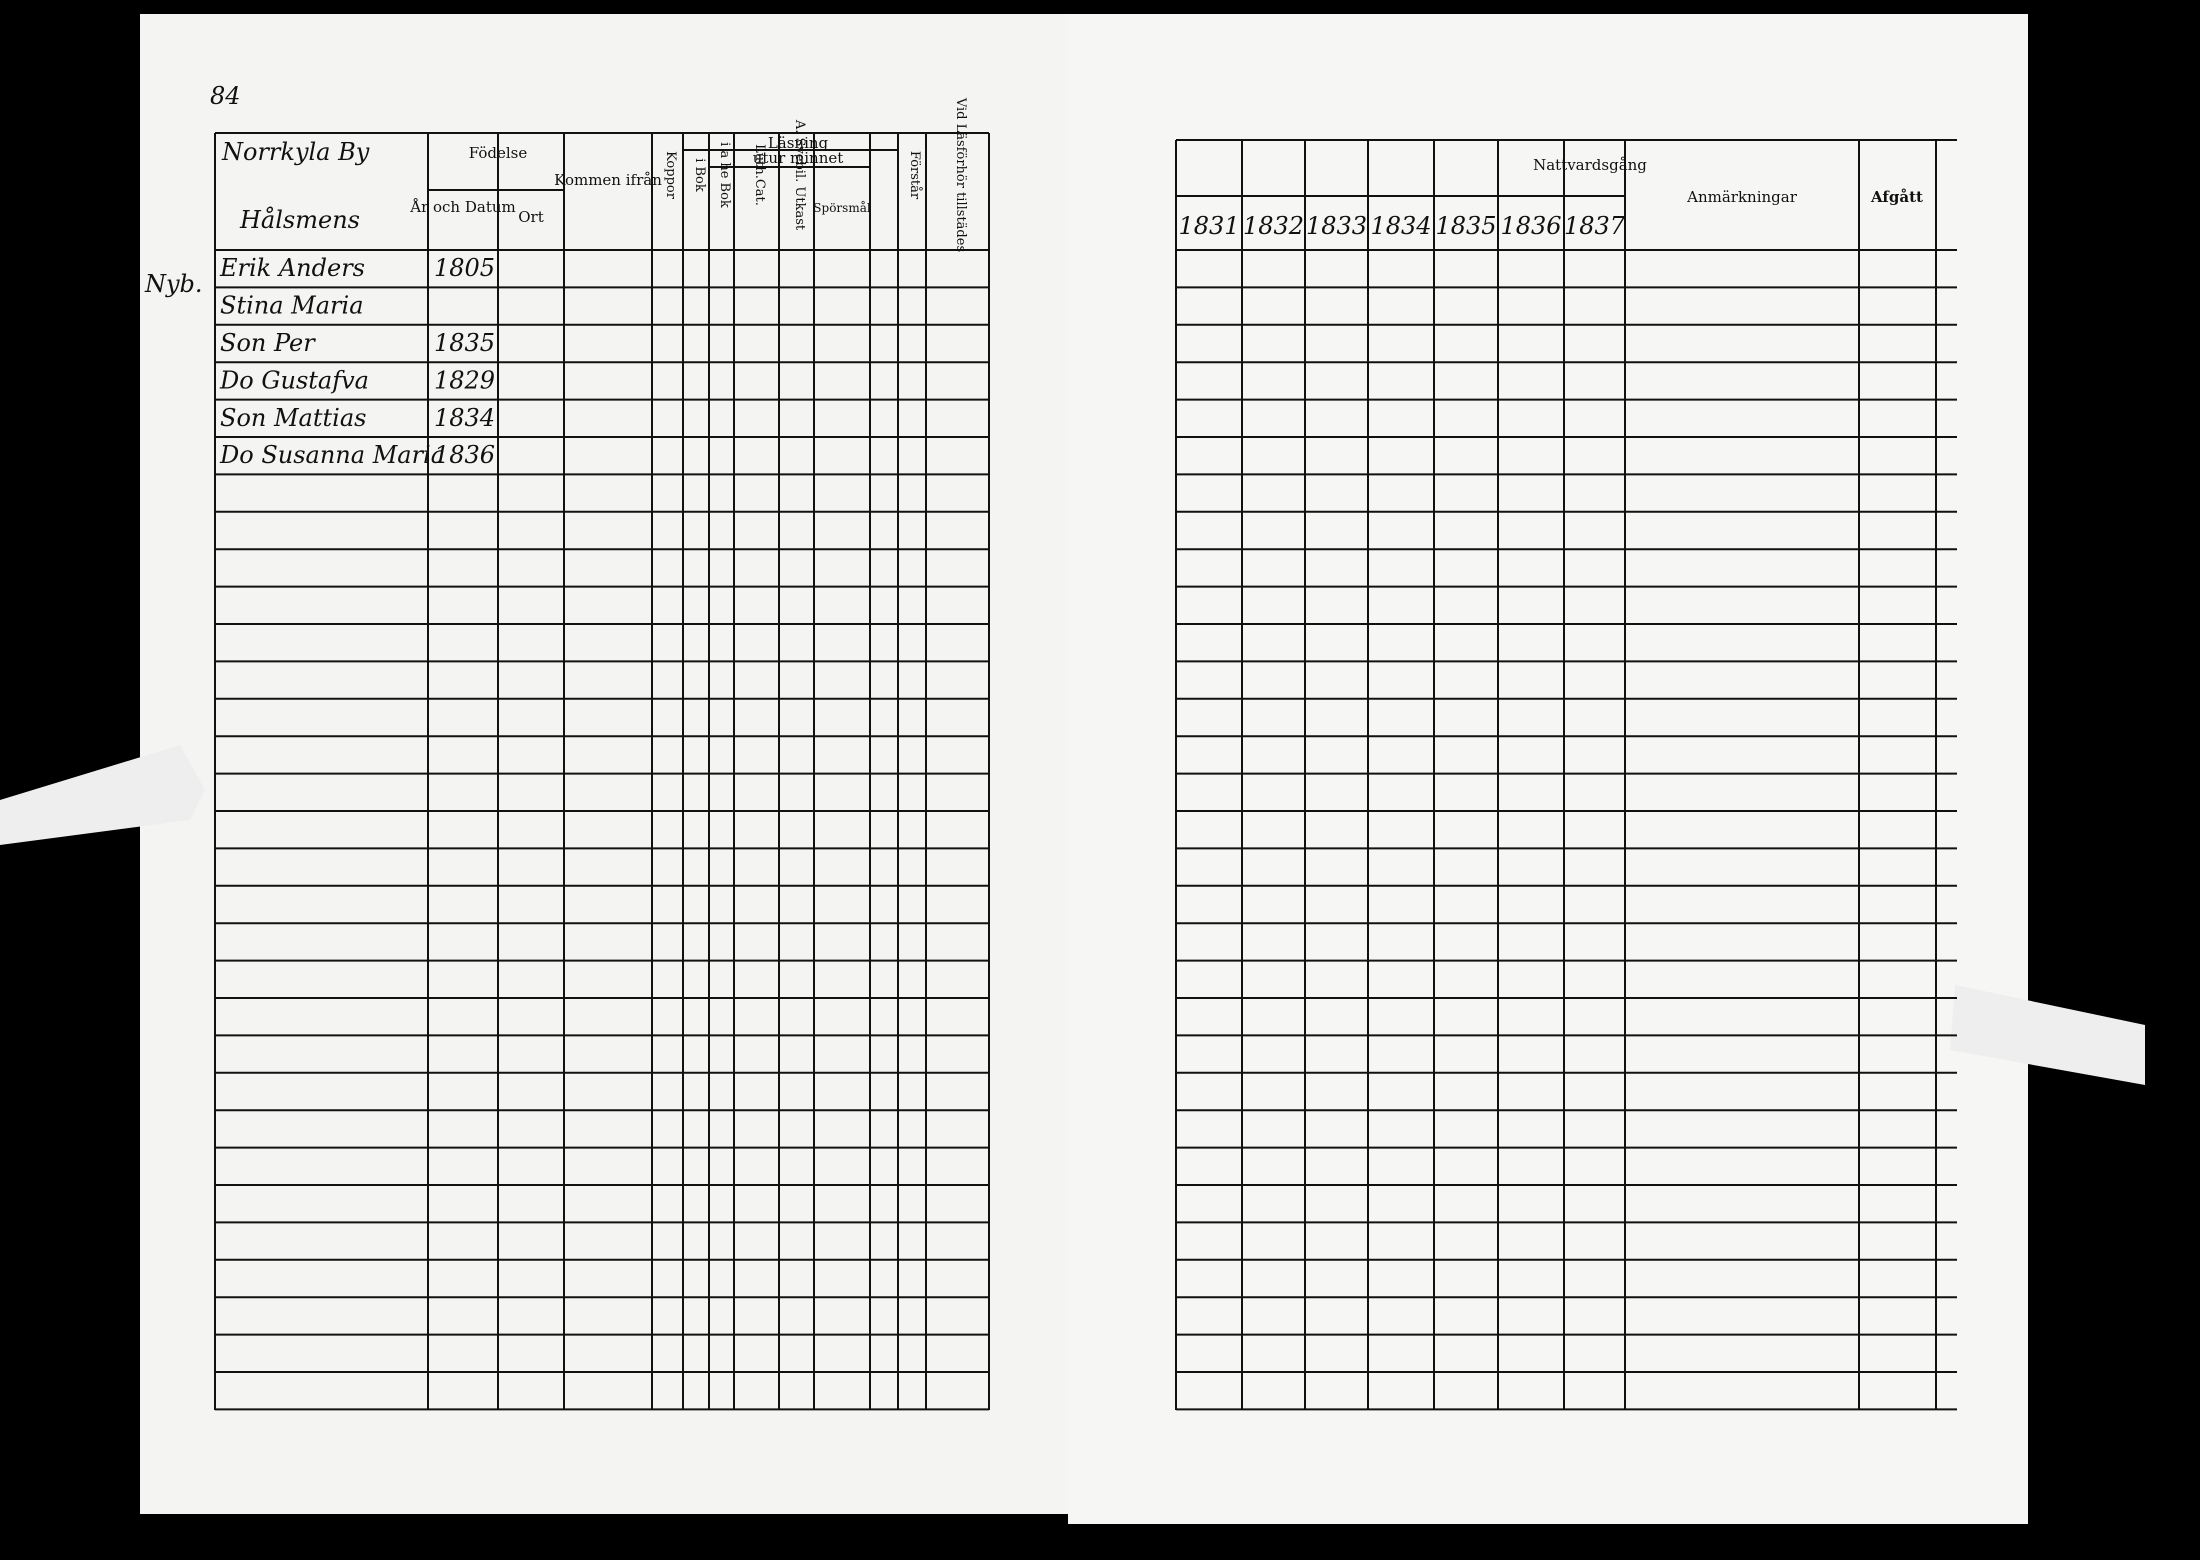  What do you see at coordinates (699, 175) in the screenshot?
I see `column-header: i Bok` at bounding box center [699, 175].